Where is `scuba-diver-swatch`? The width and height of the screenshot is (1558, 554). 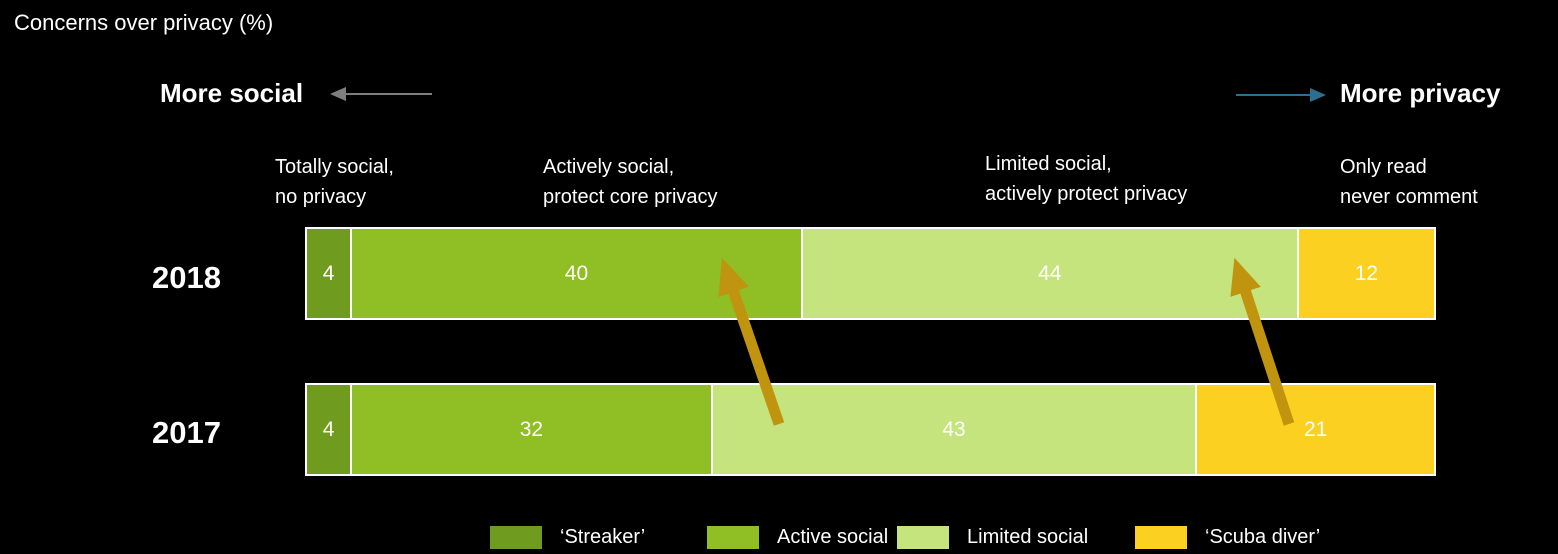
scuba-diver-swatch is located at coordinates (1161, 537).